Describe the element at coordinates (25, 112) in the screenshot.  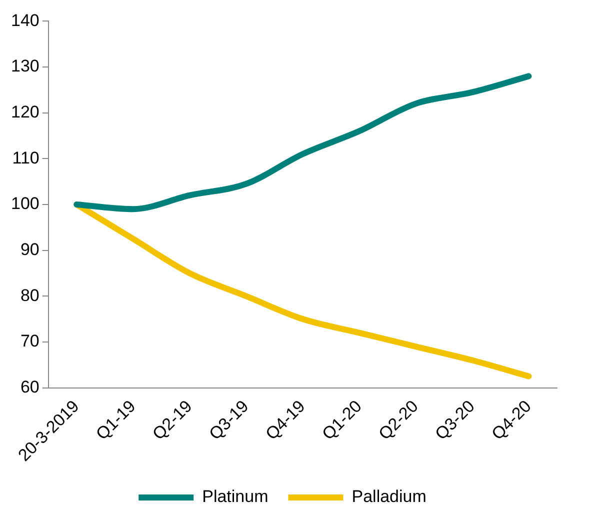
I see `y-tick-label: 120` at that location.